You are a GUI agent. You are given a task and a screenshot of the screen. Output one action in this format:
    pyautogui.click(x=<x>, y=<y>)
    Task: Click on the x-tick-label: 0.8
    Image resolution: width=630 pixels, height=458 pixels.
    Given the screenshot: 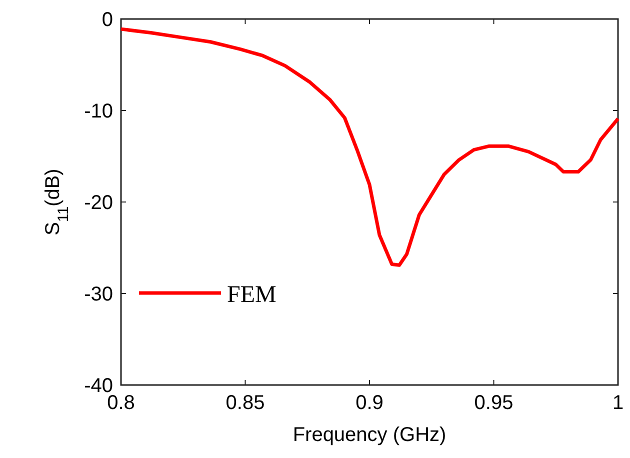 What is the action you would take?
    pyautogui.click(x=121, y=403)
    